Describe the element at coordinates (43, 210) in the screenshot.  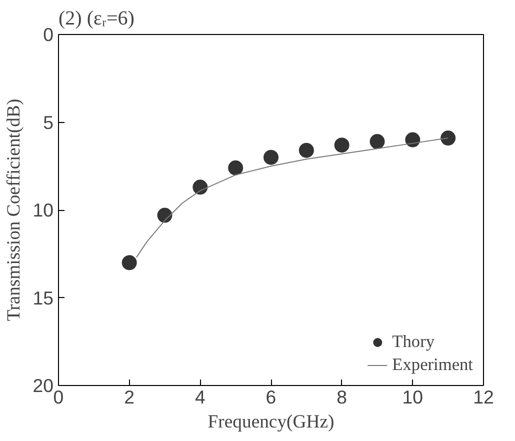
I see `y-tick-label: 10` at that location.